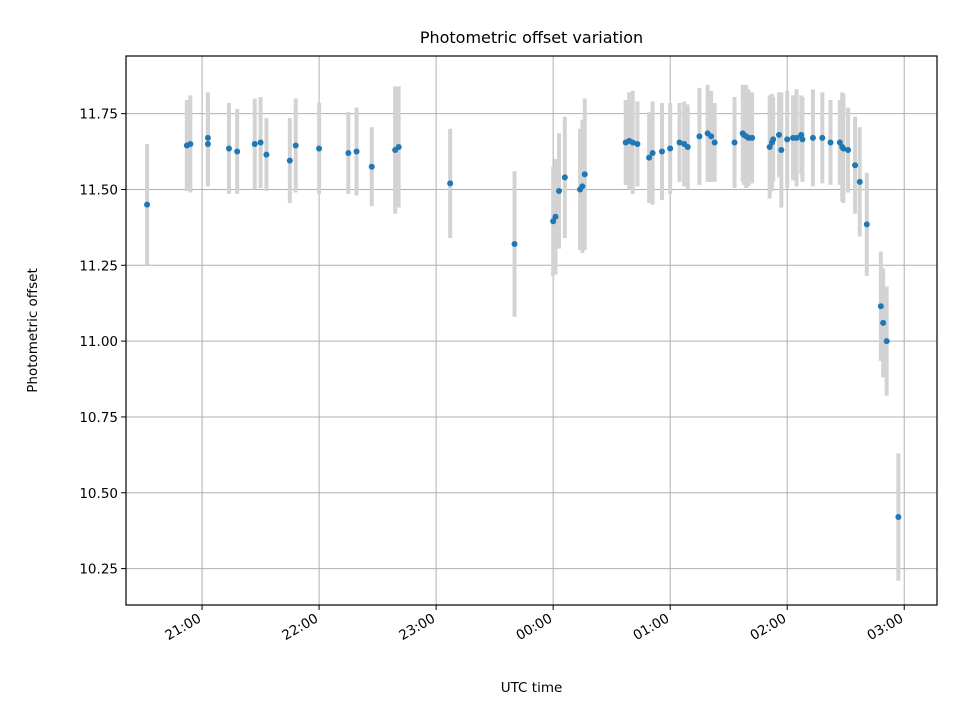  Describe the element at coordinates (98, 266) in the screenshot. I see `y-tick-label: 11.25` at that location.